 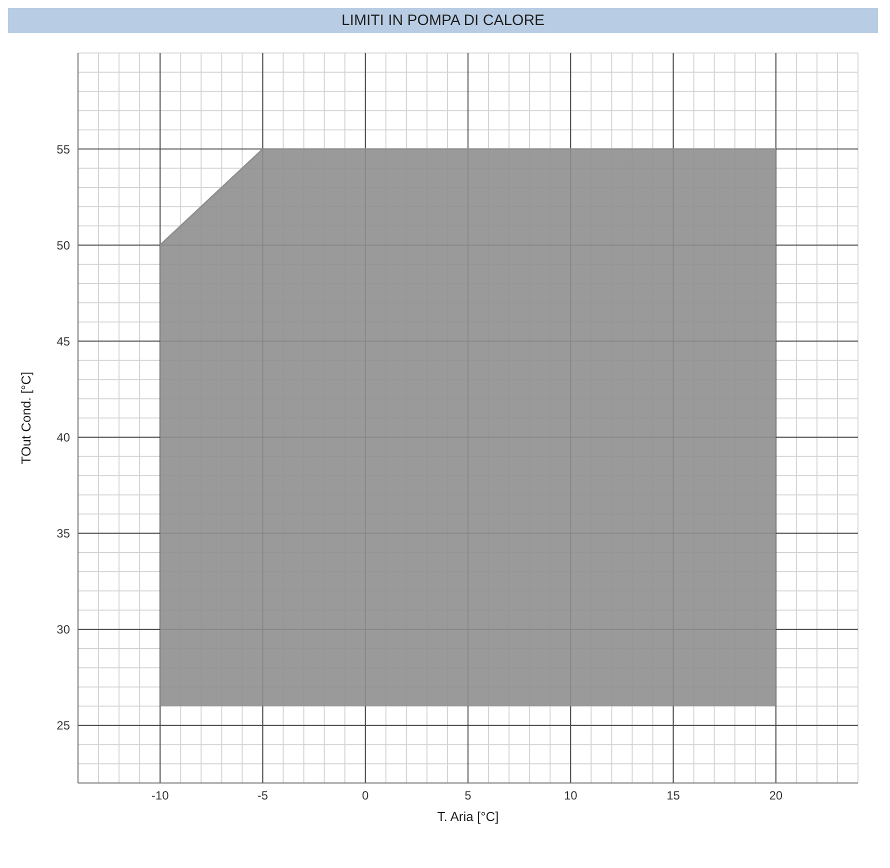 I want to click on x-tick-label: 15, so click(x=673, y=795).